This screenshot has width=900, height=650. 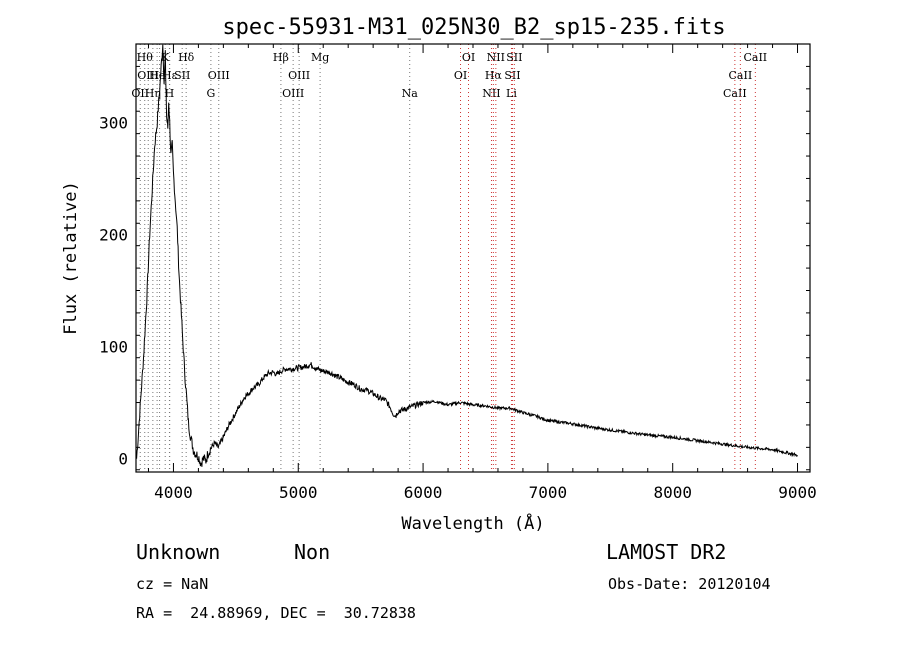 What do you see at coordinates (148, 75) in the screenshot?
I see `line-label-2: OIII` at bounding box center [148, 75].